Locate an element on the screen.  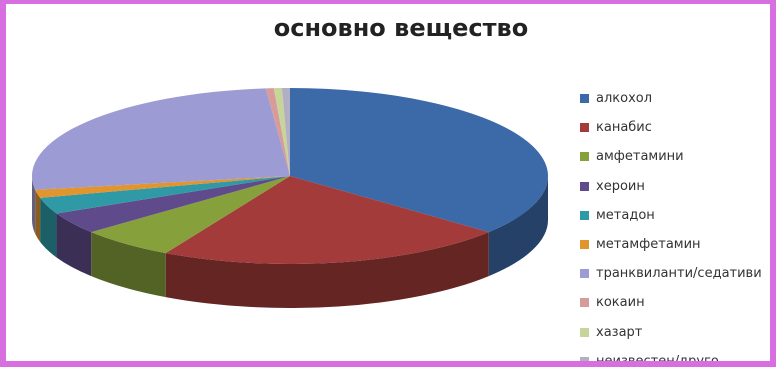
pie-side-хероин is located at coordinates (74, 245).